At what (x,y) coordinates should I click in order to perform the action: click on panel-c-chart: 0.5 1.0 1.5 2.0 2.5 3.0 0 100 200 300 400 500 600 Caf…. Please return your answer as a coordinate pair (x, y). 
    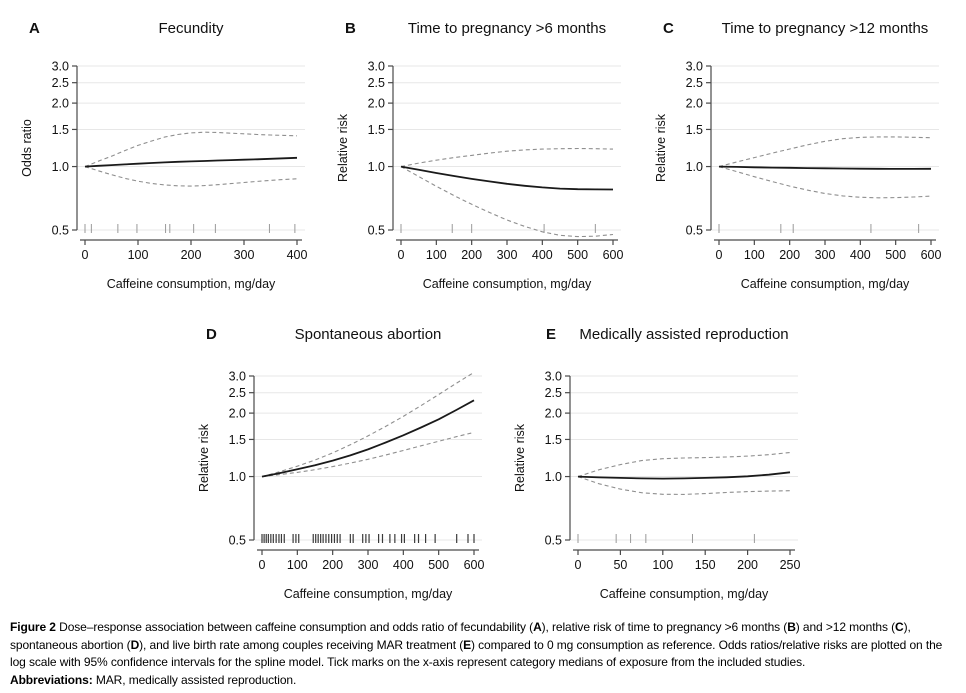
    Looking at the image, I should click on (798, 176).